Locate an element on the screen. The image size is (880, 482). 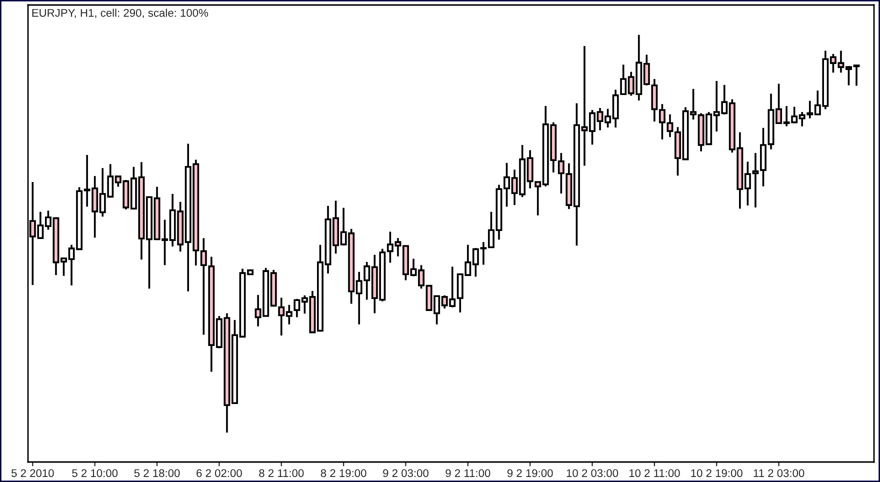
x-tick-label: 9 2 19:00 is located at coordinates (530, 473).